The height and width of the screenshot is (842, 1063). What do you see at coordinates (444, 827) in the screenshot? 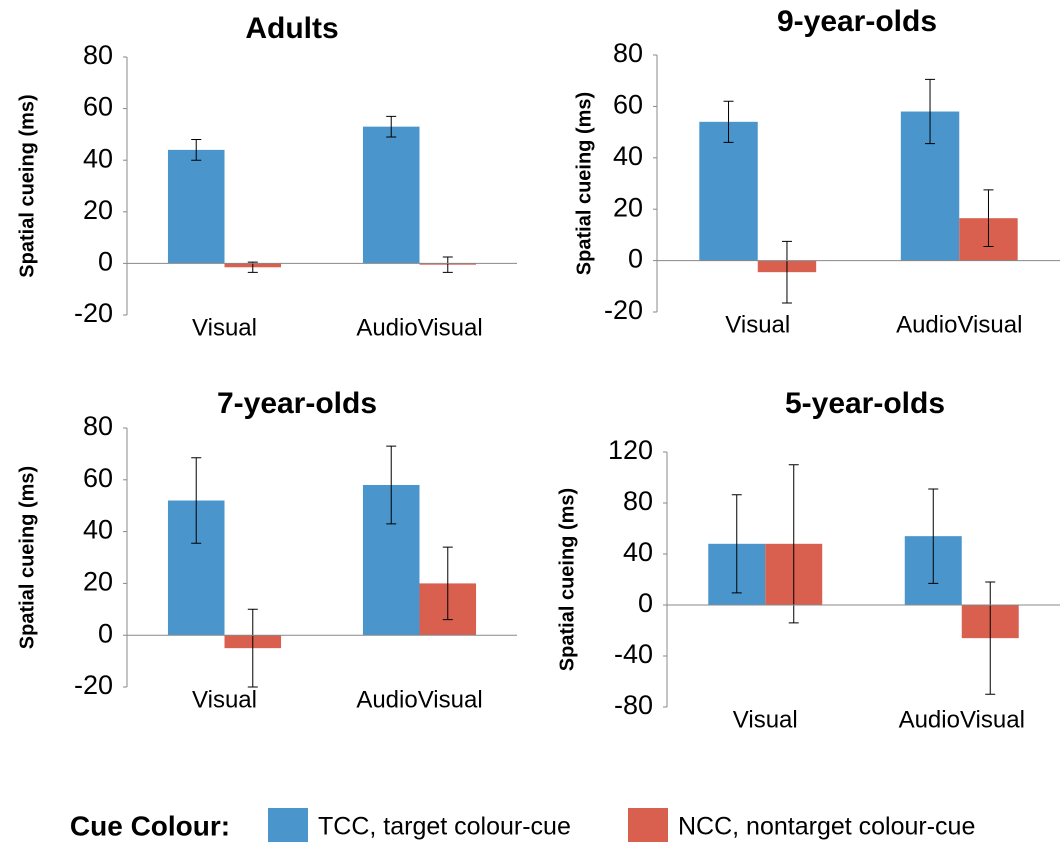
I see `legend-label: TCC, target colour-cue` at bounding box center [444, 827].